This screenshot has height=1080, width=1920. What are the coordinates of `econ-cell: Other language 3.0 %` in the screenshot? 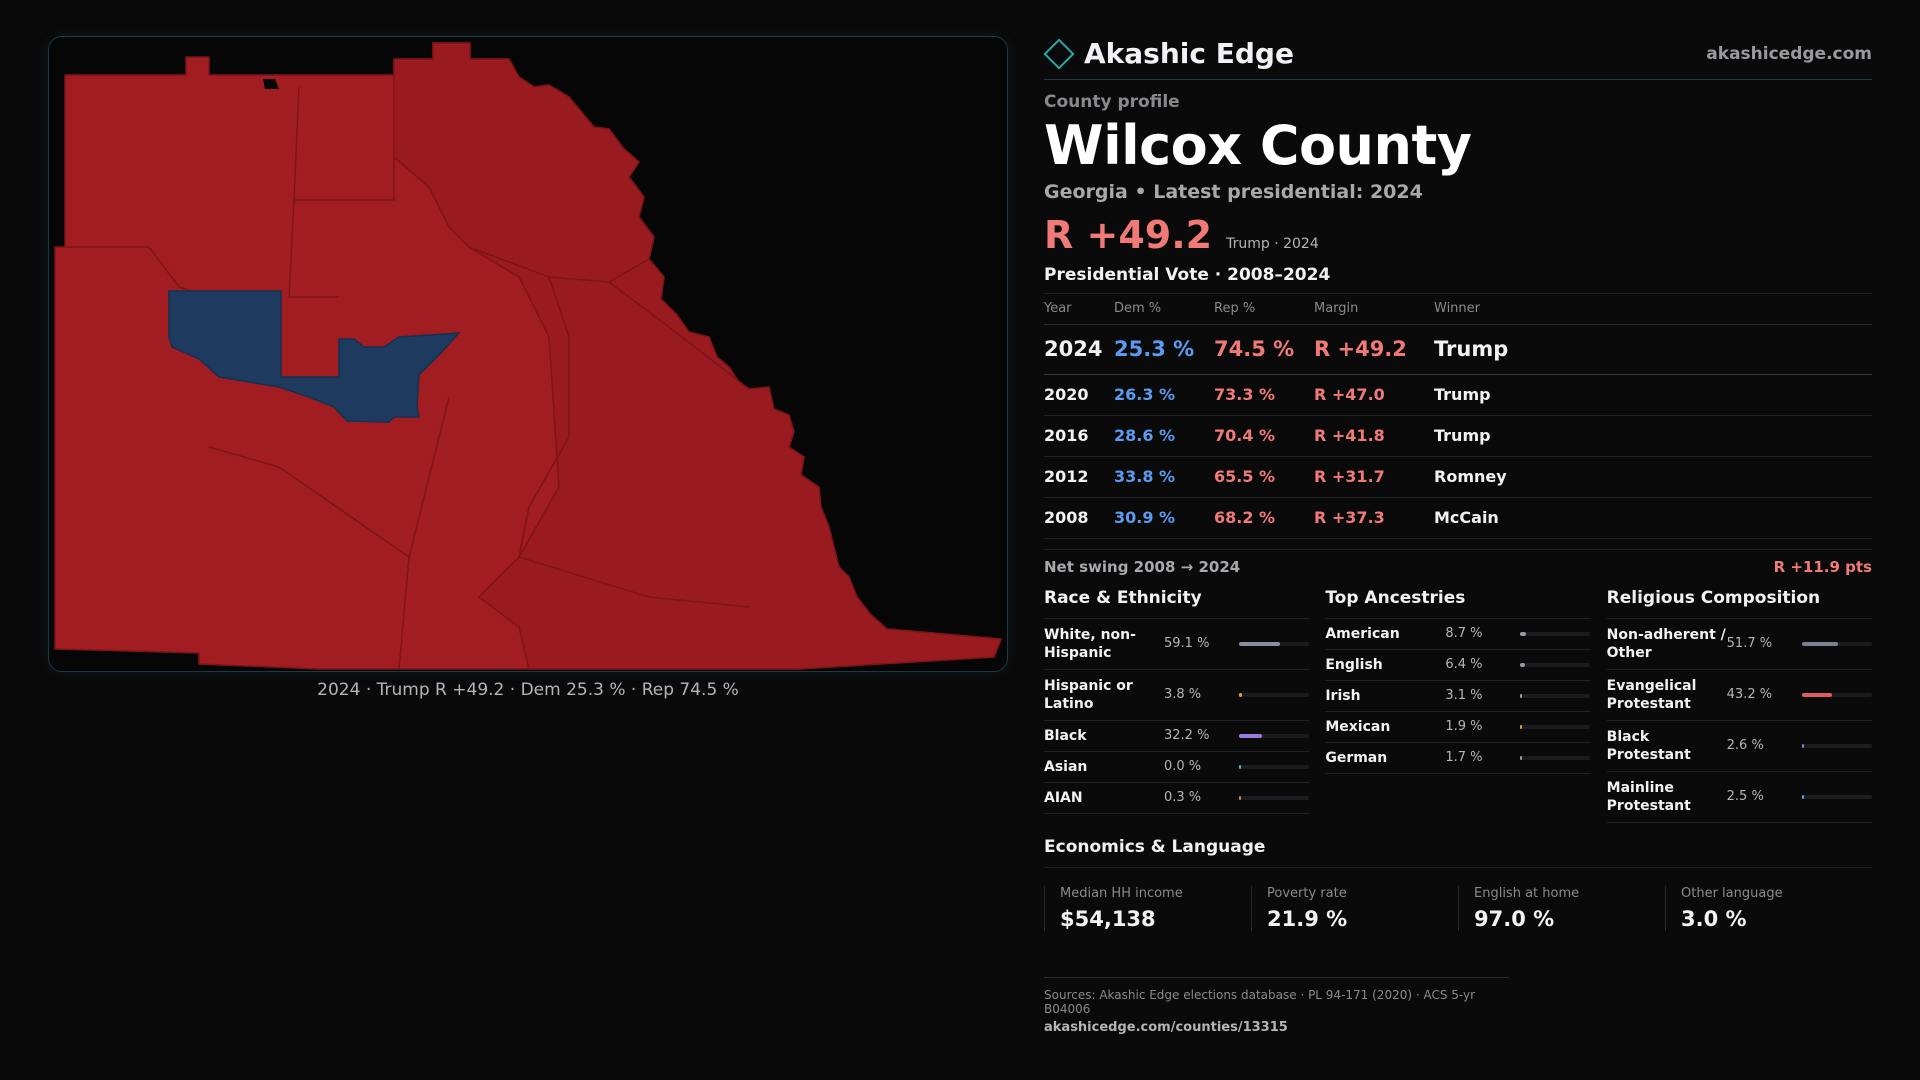 It's located at (1768, 908).